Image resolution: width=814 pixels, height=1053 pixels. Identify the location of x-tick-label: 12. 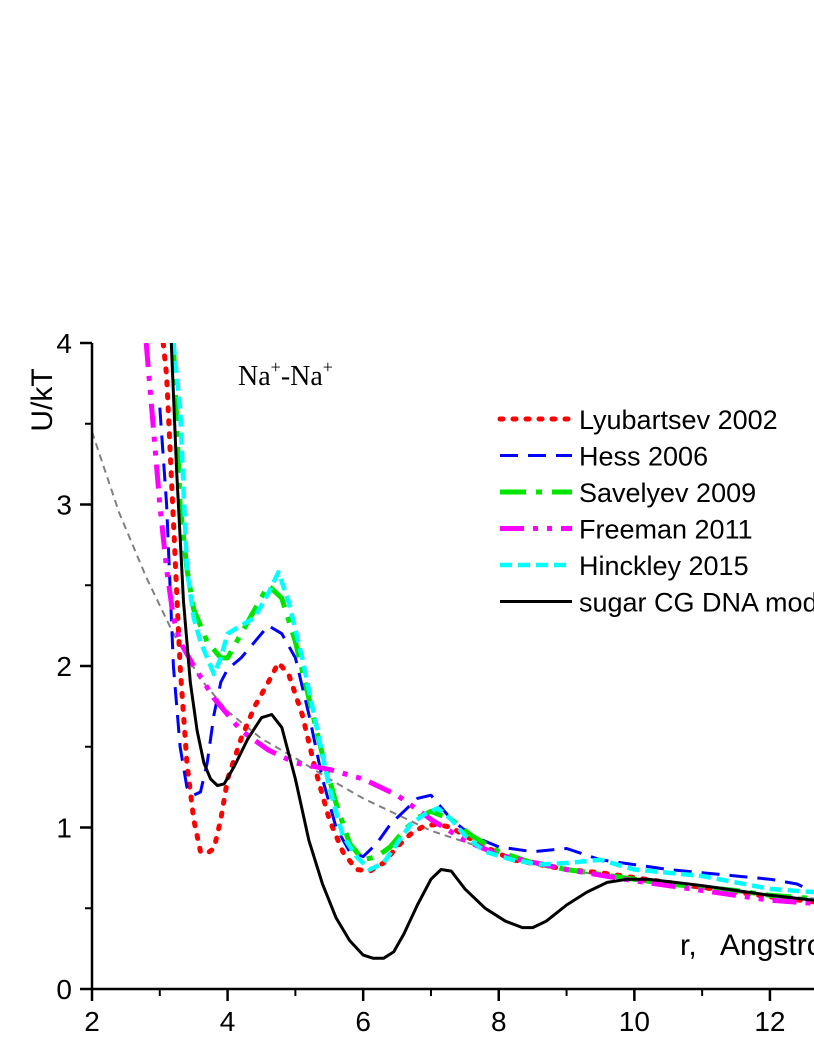
(769, 1021).